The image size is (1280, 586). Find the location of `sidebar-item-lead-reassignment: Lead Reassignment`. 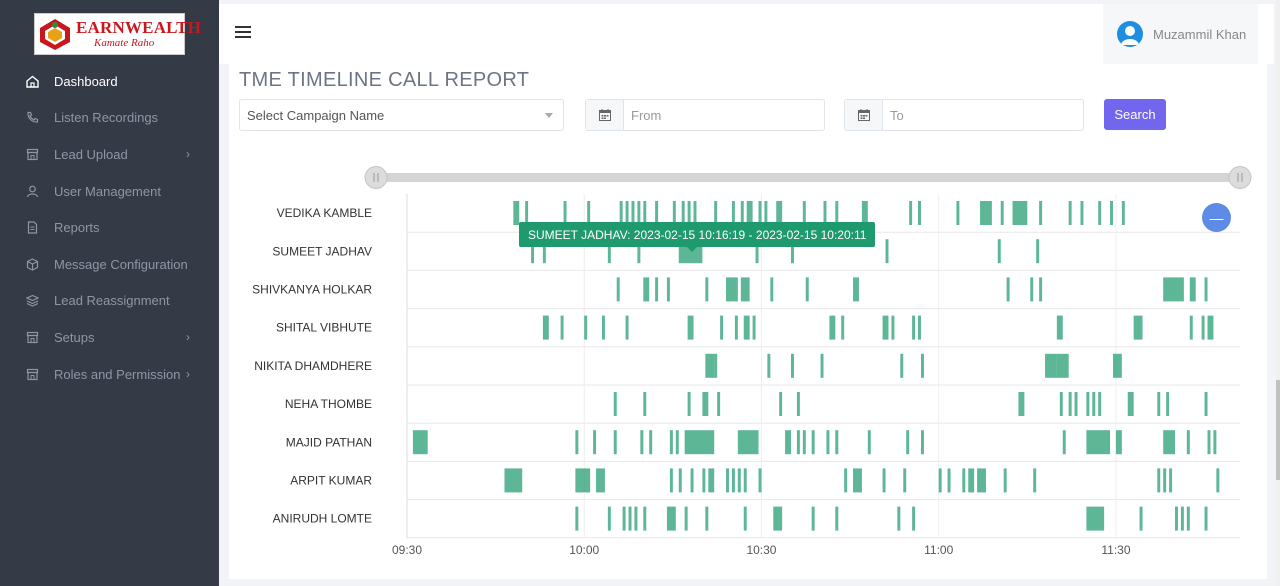

sidebar-item-lead-reassignment: Lead Reassignment is located at coordinates (109, 301).